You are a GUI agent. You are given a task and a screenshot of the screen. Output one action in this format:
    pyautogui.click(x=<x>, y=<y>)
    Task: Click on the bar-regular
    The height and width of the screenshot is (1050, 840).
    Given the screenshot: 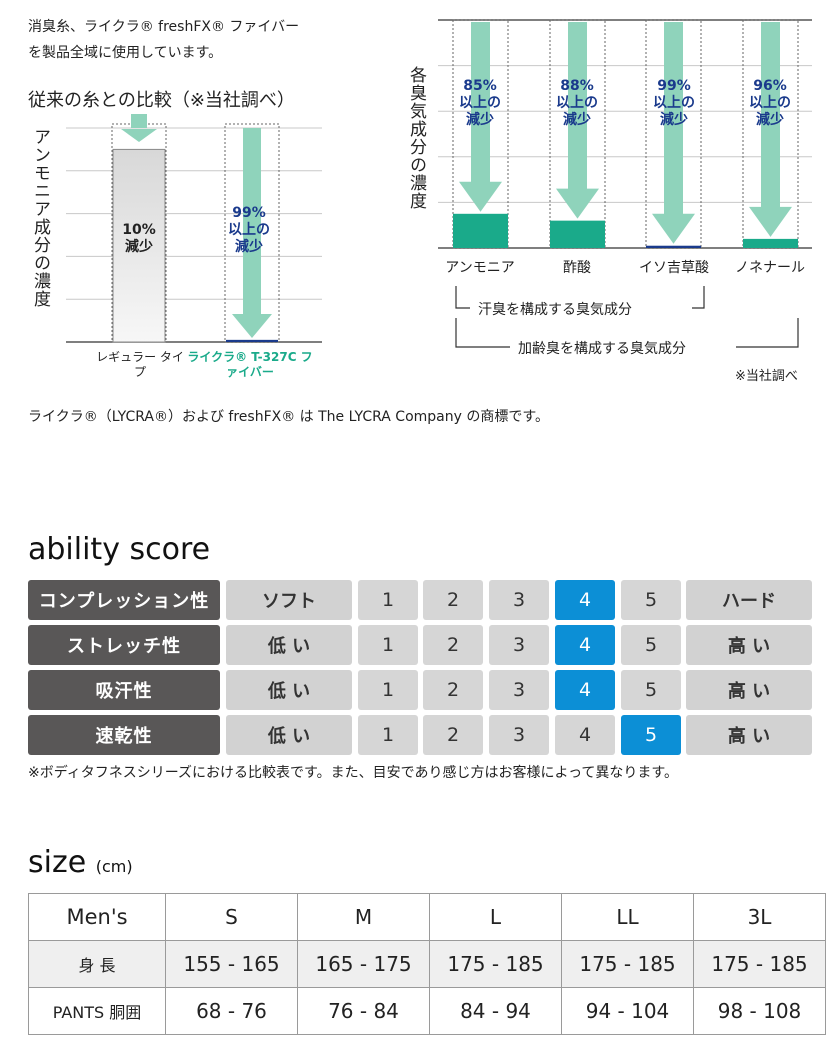 What is the action you would take?
    pyautogui.click(x=139, y=245)
    